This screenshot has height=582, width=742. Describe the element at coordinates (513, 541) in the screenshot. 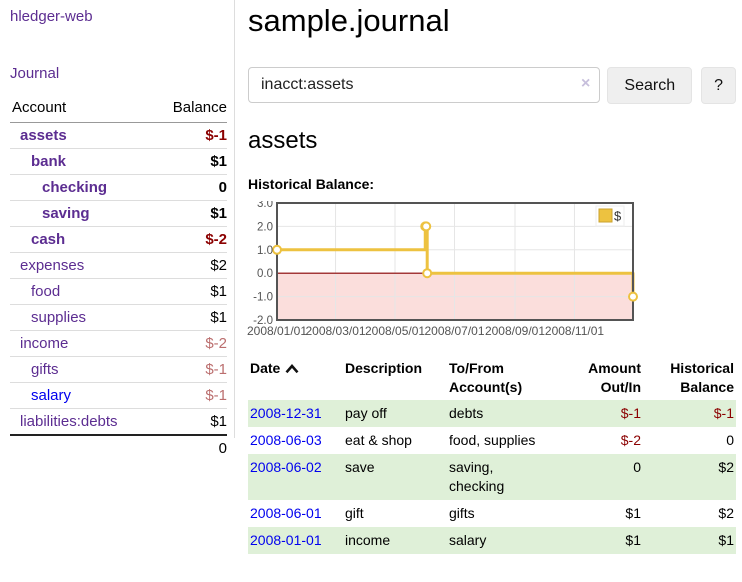

I see `transaction-accounts: salary` at that location.